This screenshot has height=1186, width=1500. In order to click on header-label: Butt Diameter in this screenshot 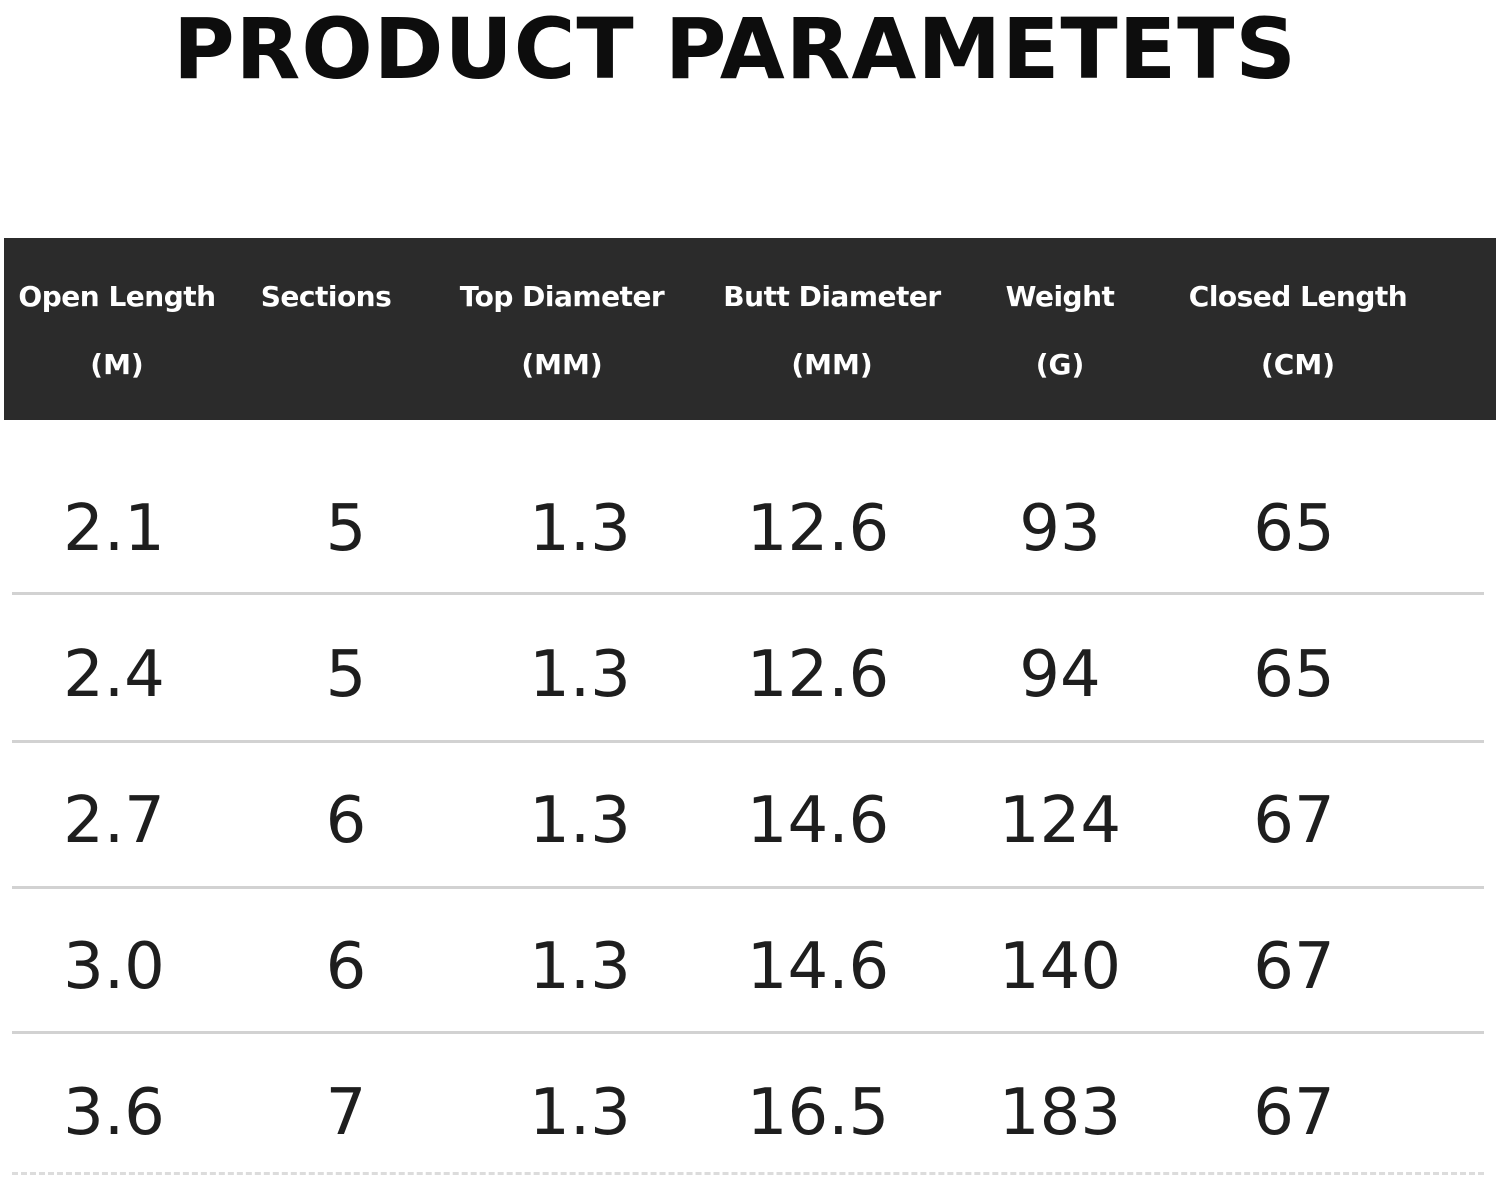, I will do `click(832, 296)`.